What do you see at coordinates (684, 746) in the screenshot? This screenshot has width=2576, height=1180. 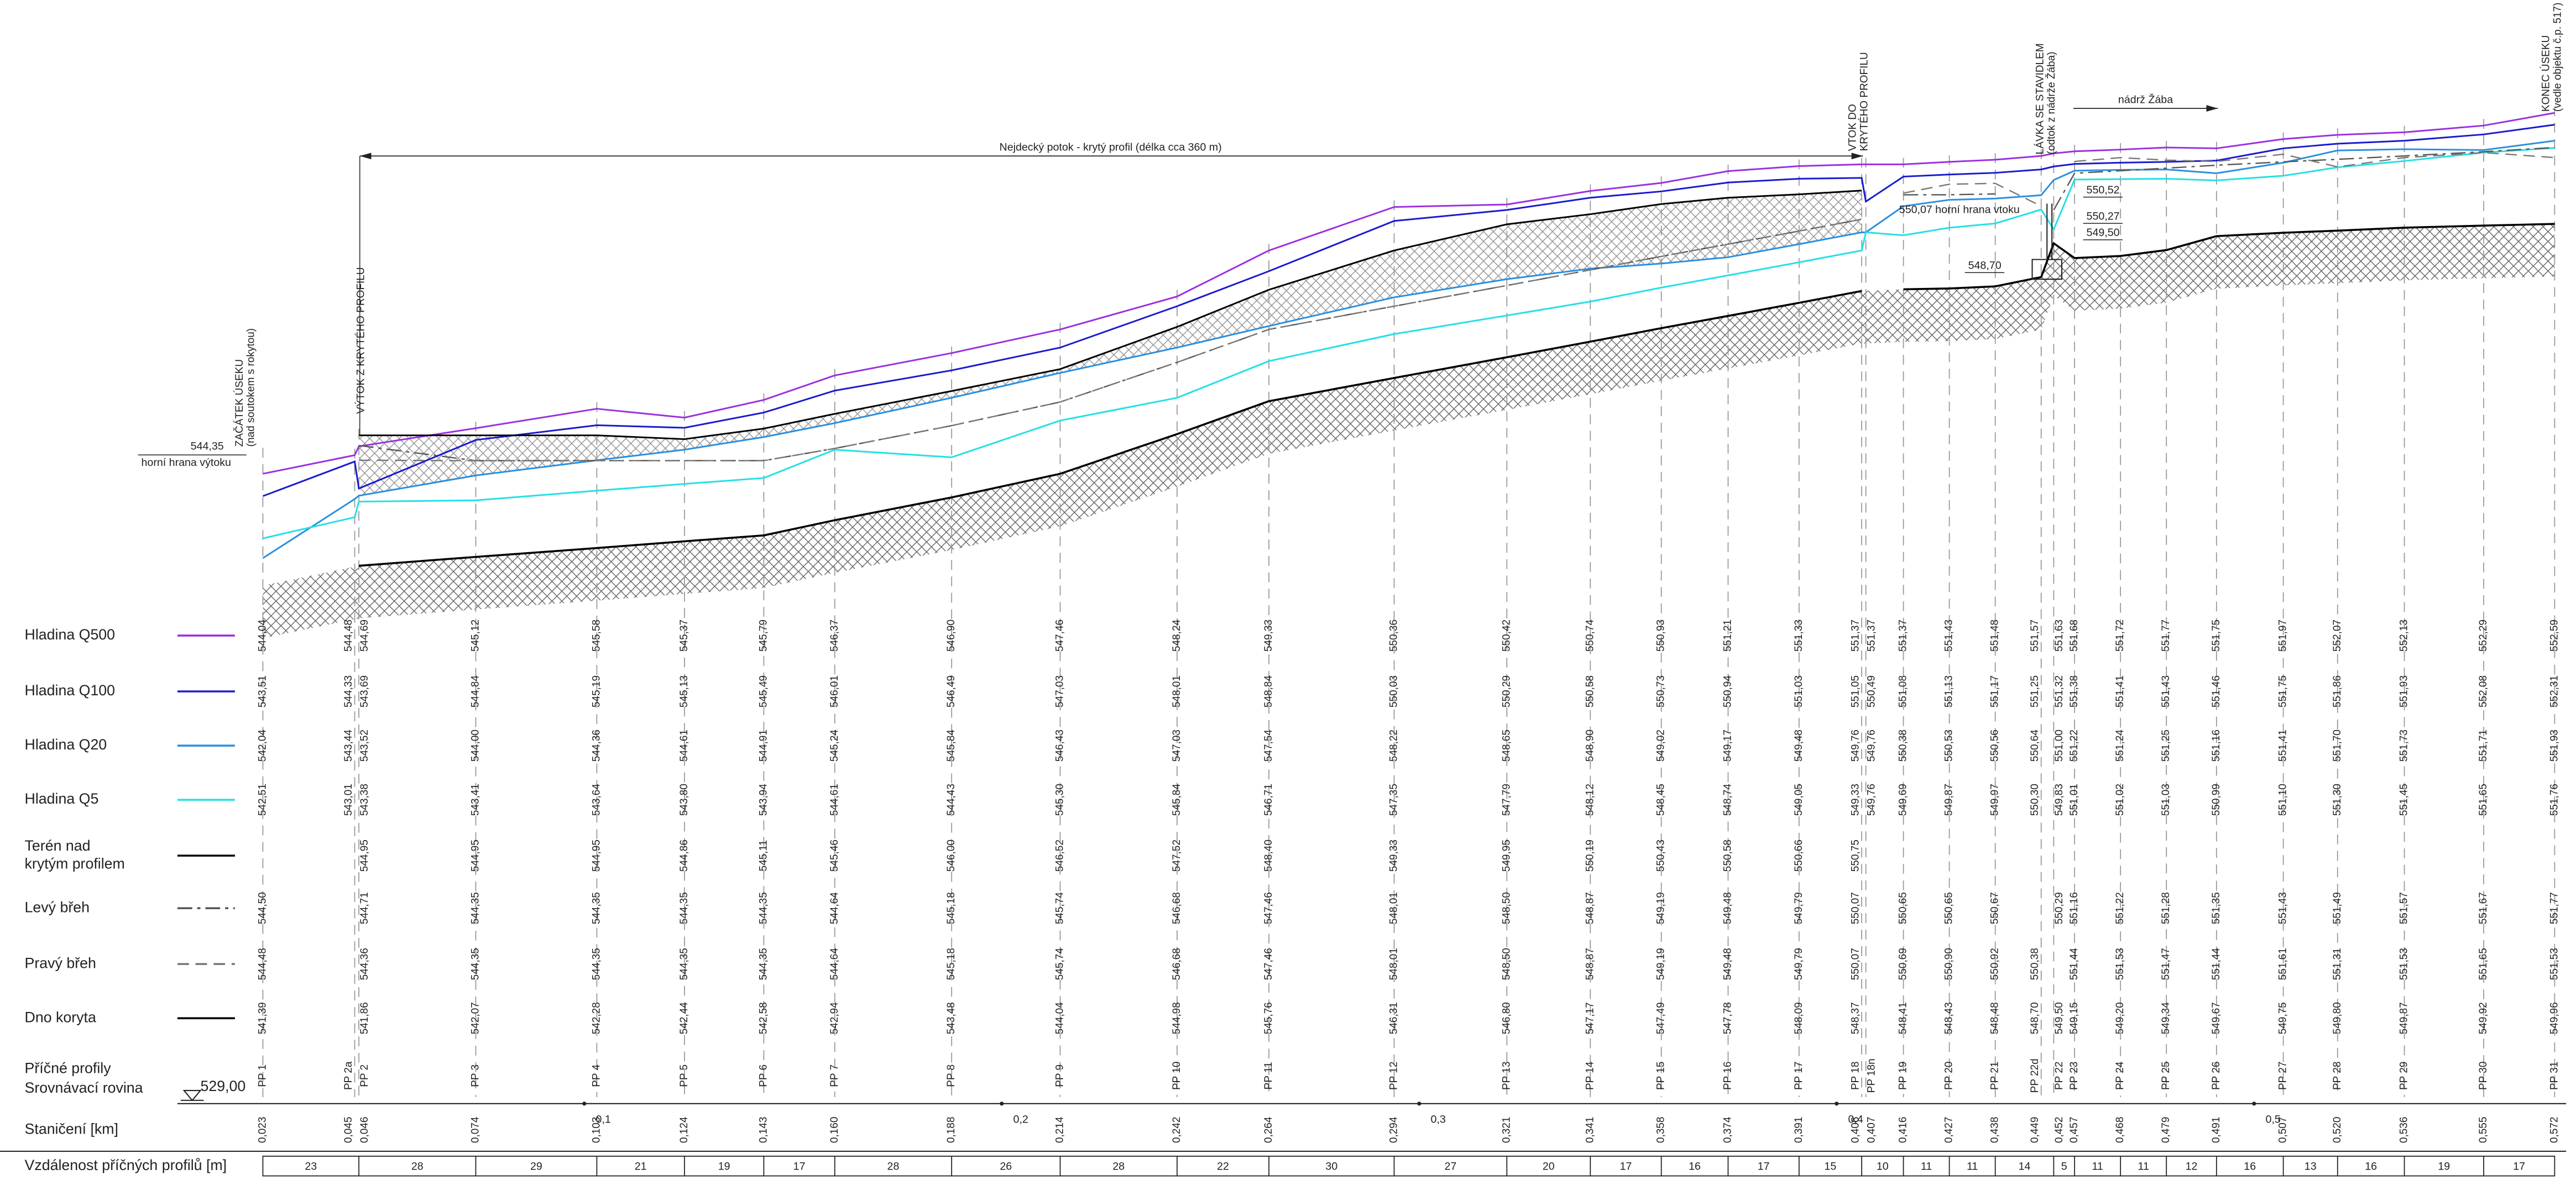 I see `value-label: 544,61` at bounding box center [684, 746].